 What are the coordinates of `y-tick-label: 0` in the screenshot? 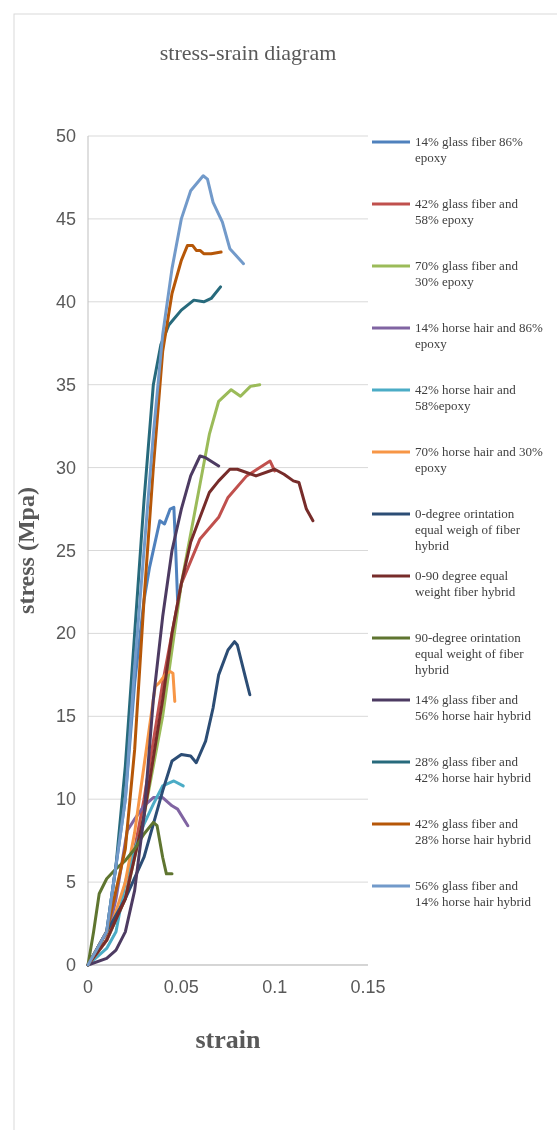 It's located at (70, 965).